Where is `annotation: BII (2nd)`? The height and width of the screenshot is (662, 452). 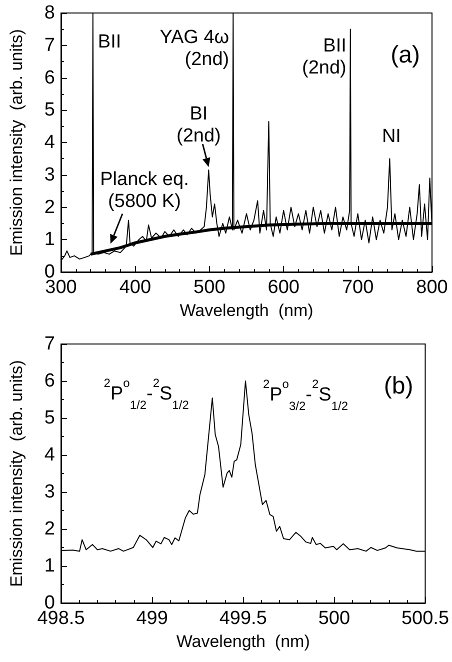 annotation: BII (2nd) is located at coordinates (324, 57).